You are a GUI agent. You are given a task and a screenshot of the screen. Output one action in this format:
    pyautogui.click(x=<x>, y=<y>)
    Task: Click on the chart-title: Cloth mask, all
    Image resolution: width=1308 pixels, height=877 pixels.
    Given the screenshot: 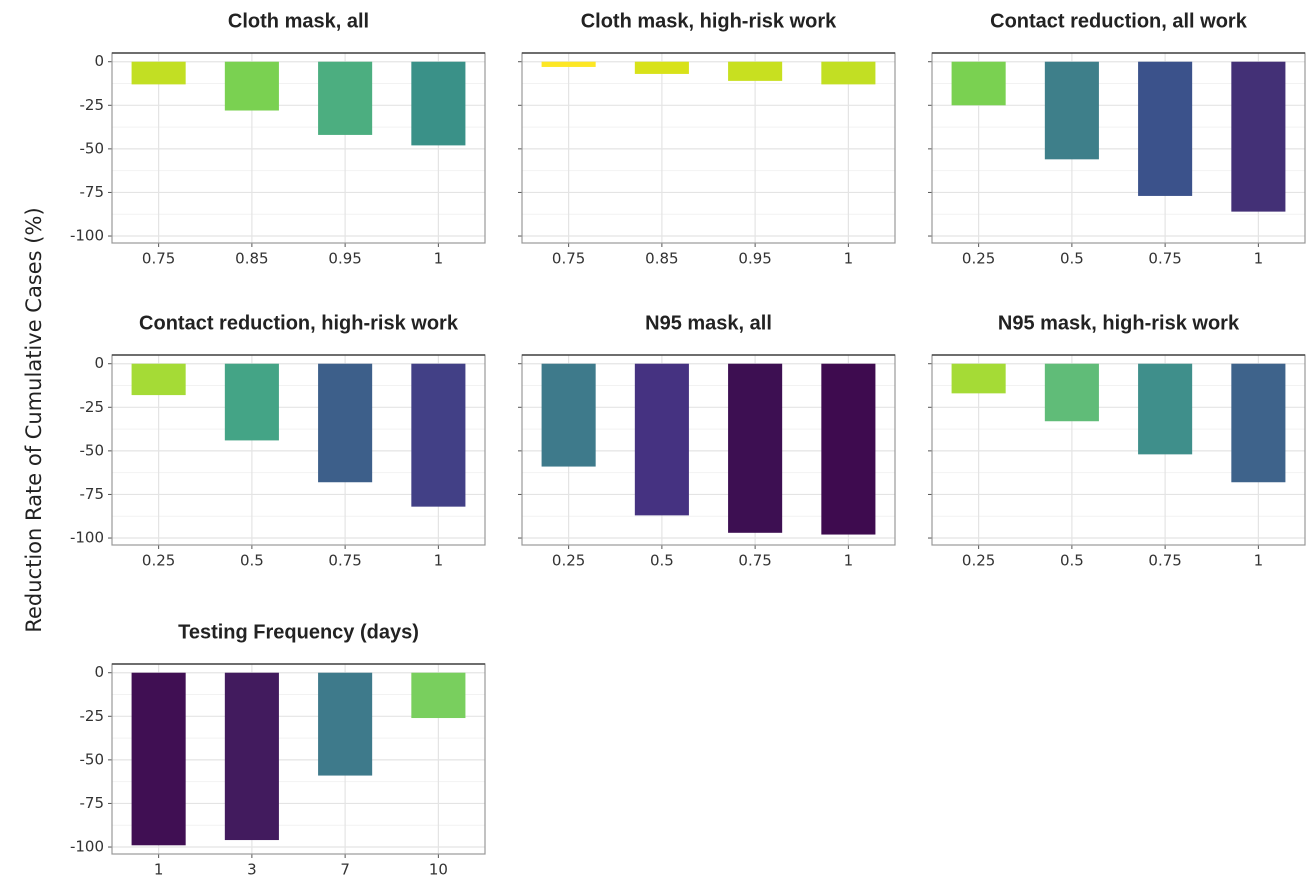 What is the action you would take?
    pyautogui.click(x=298, y=21)
    